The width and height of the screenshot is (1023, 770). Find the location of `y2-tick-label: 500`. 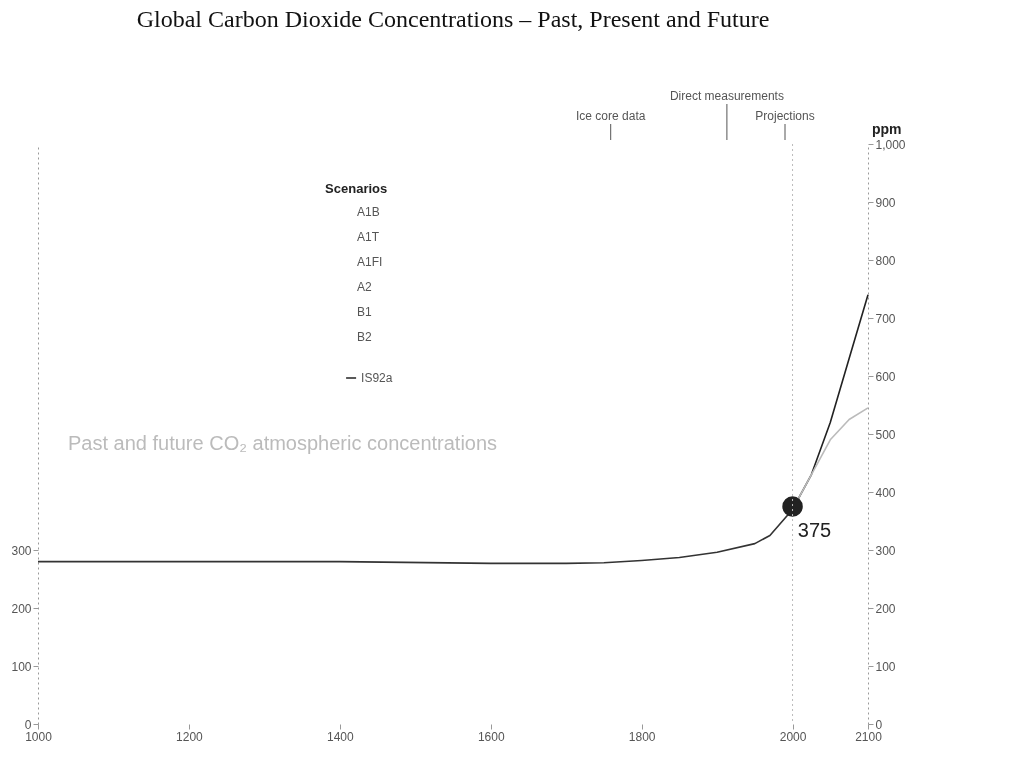

y2-tick-label: 500 is located at coordinates (885, 434).